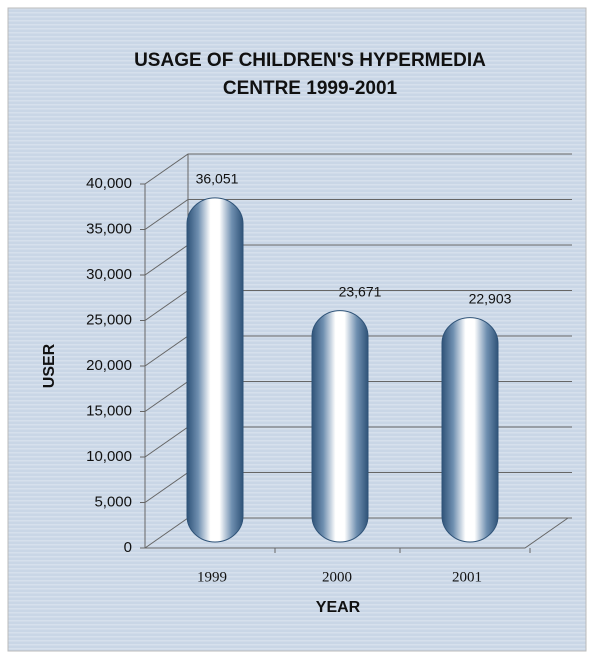 The width and height of the screenshot is (594, 659). I want to click on y-tick-label: 30,000, so click(109, 274).